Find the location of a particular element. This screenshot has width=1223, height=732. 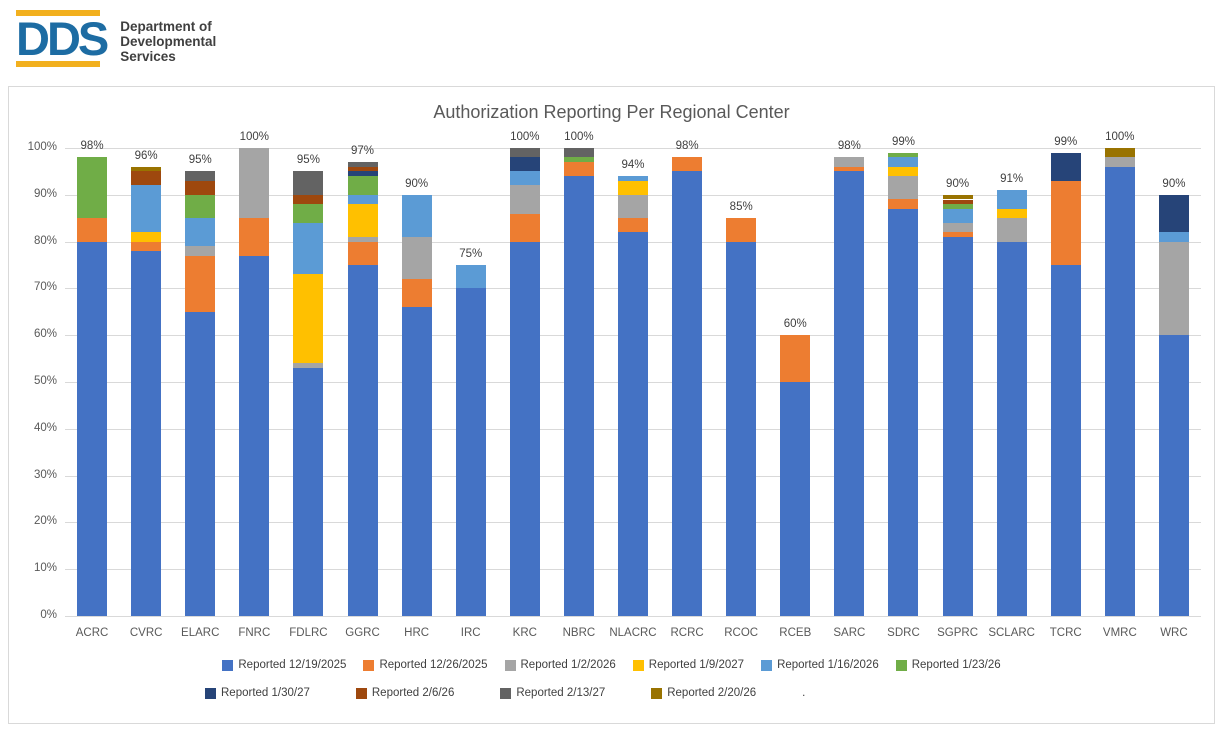

legend-label: Reported 1/9/2027 is located at coordinates (696, 665).